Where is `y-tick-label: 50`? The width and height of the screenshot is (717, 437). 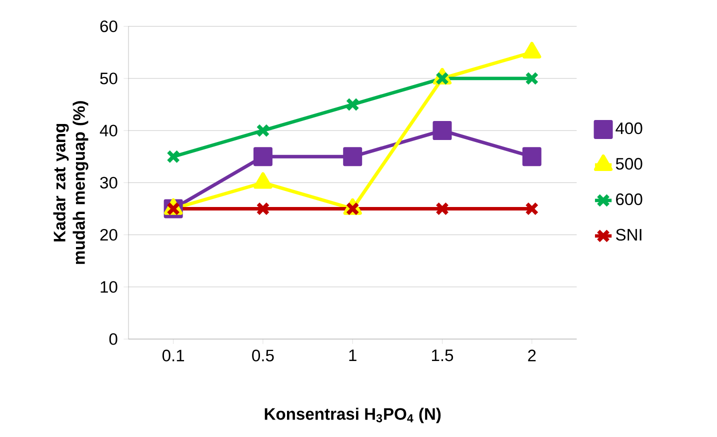 y-tick-label: 50 is located at coordinates (109, 78).